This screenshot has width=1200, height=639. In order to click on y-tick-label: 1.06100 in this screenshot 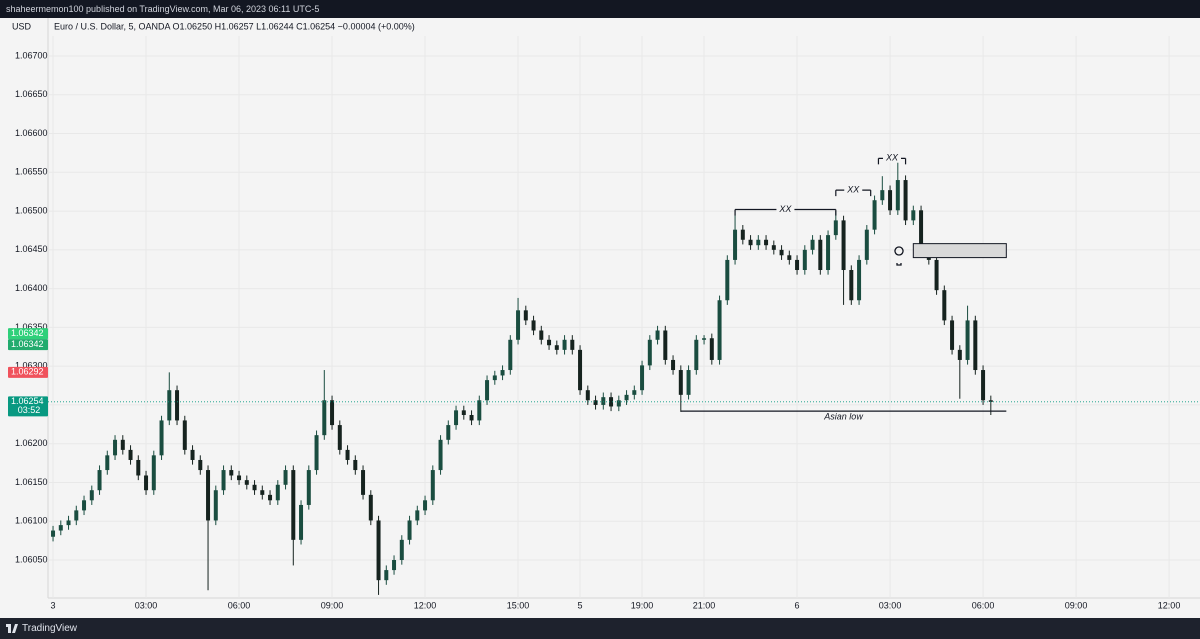, I will do `click(31, 521)`.